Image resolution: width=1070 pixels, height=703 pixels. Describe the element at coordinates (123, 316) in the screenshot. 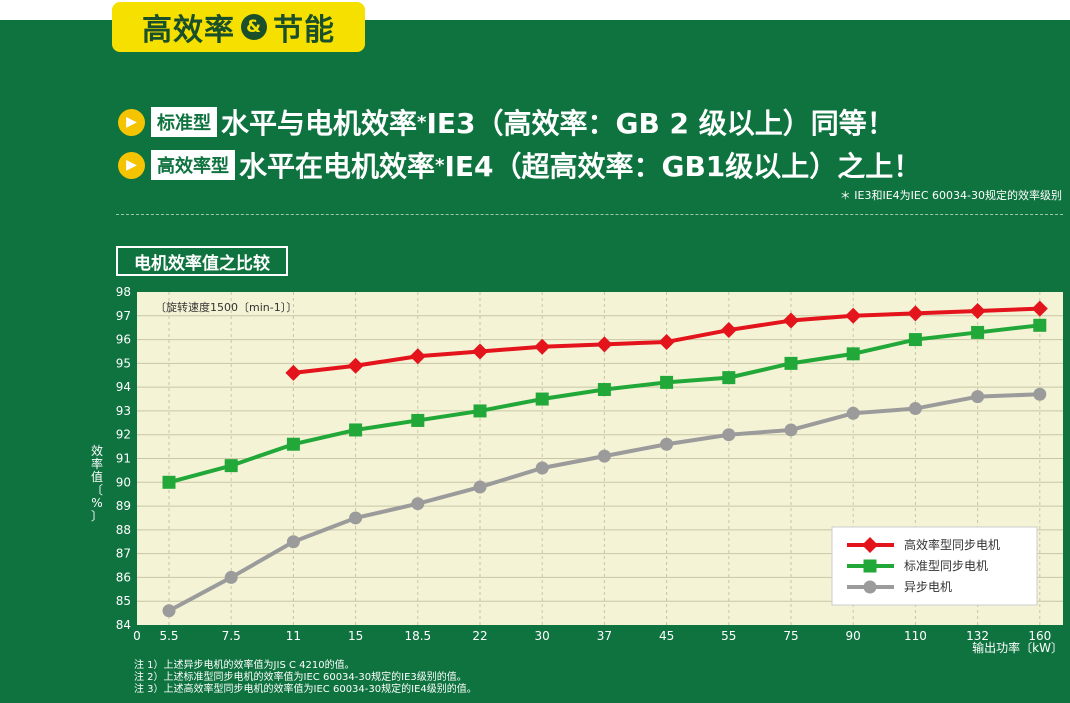

I see `y-tick-label: 97` at that location.